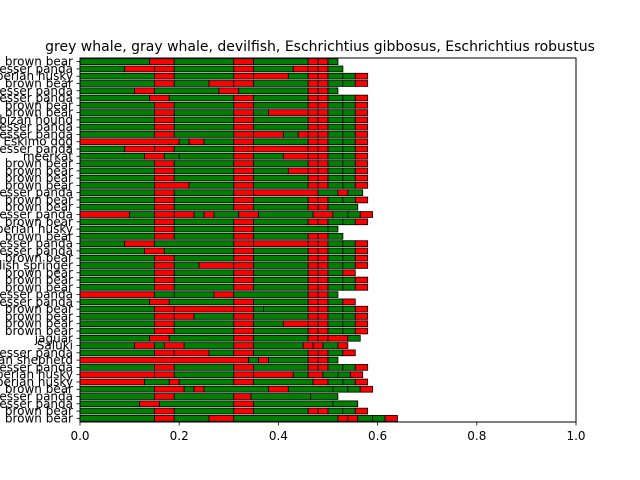 This screenshot has width=640, height=480. I want to click on y-tick-label: Saluki, so click(55, 346).